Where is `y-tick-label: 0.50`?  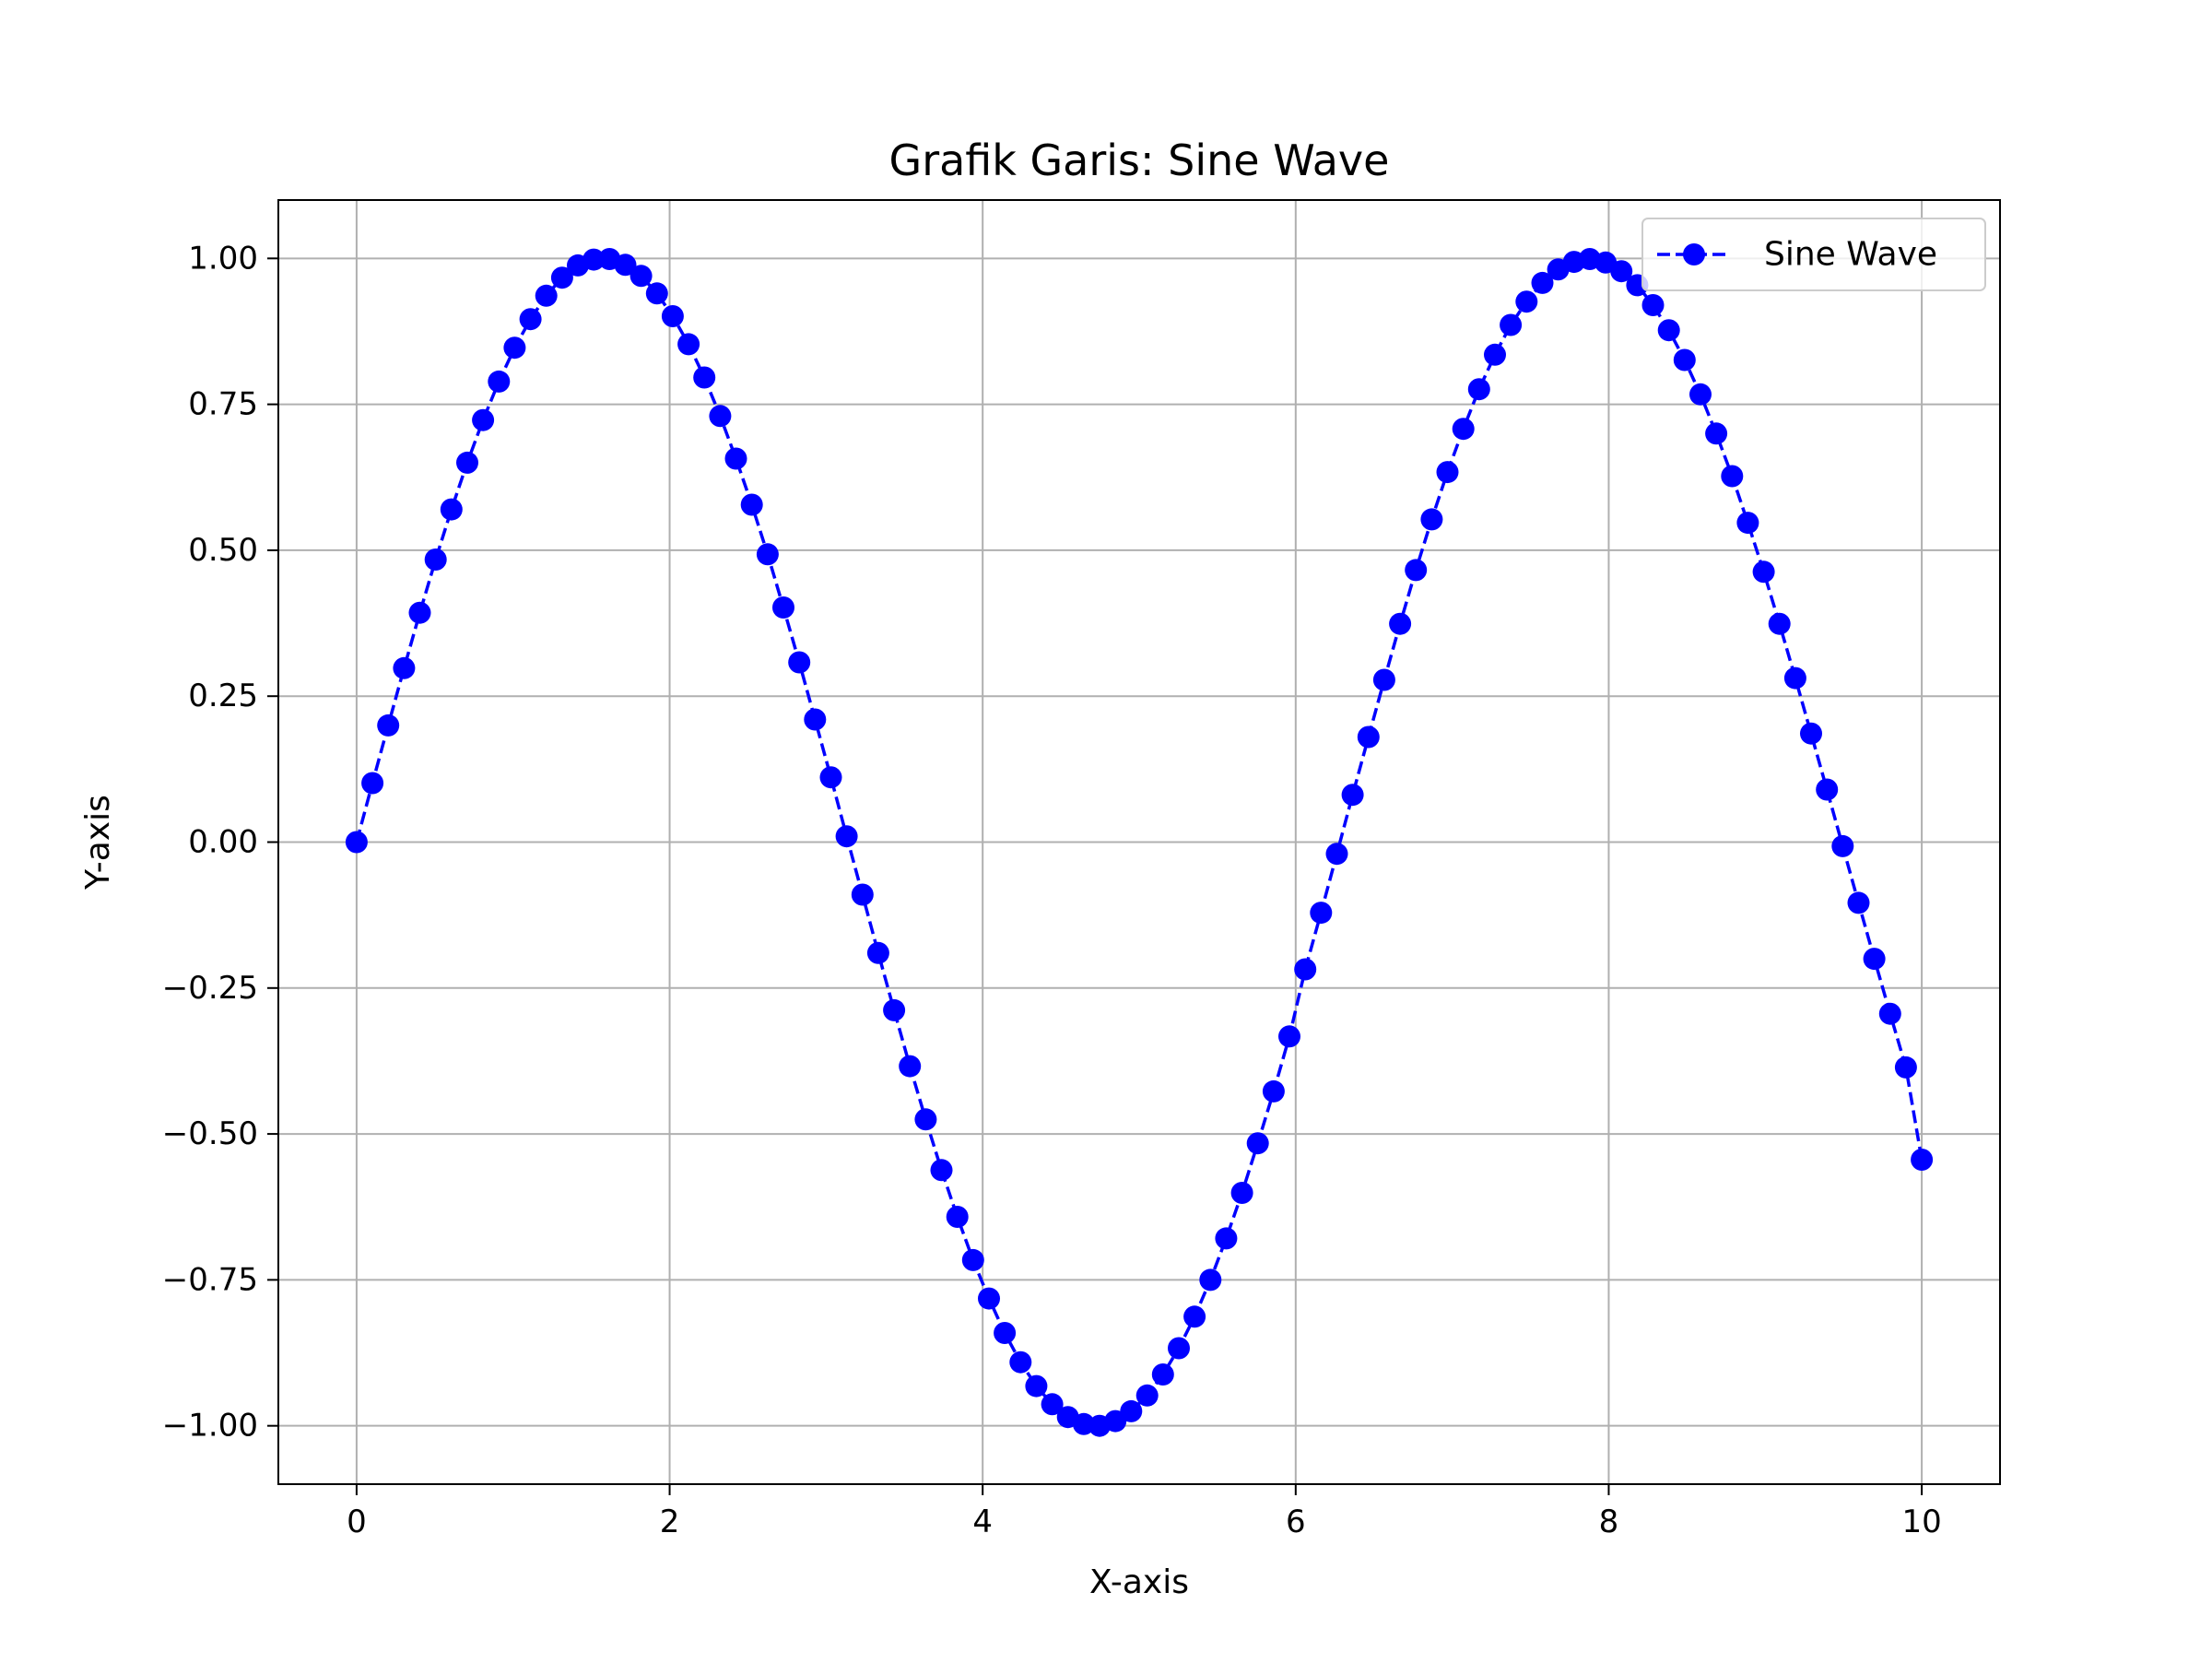 y-tick-label: 0.50 is located at coordinates (223, 550).